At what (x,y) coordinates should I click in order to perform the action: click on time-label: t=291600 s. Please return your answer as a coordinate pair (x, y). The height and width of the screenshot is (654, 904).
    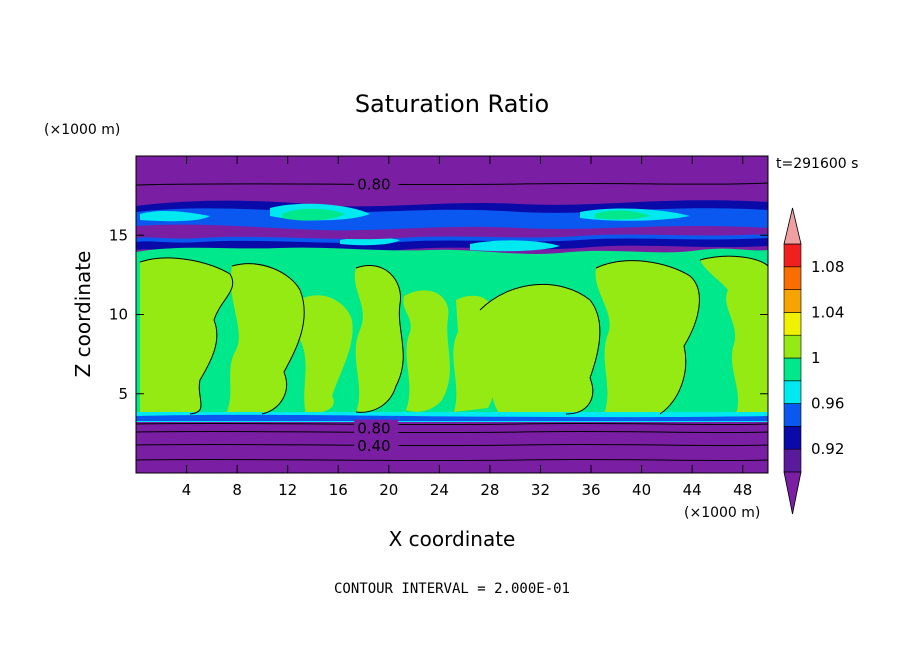
    Looking at the image, I should click on (817, 164).